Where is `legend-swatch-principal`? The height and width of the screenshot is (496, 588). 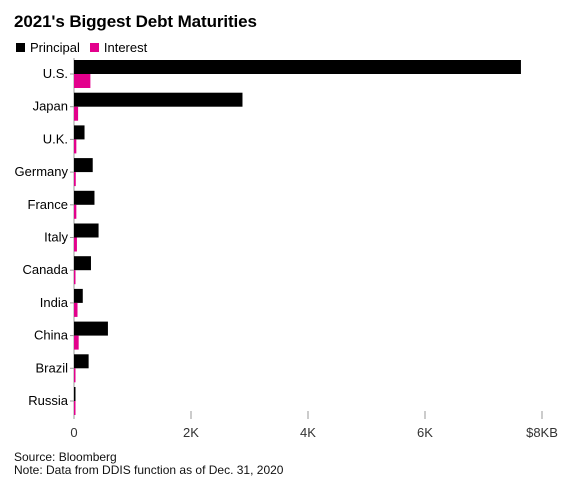
legend-swatch-principal is located at coordinates (20, 47).